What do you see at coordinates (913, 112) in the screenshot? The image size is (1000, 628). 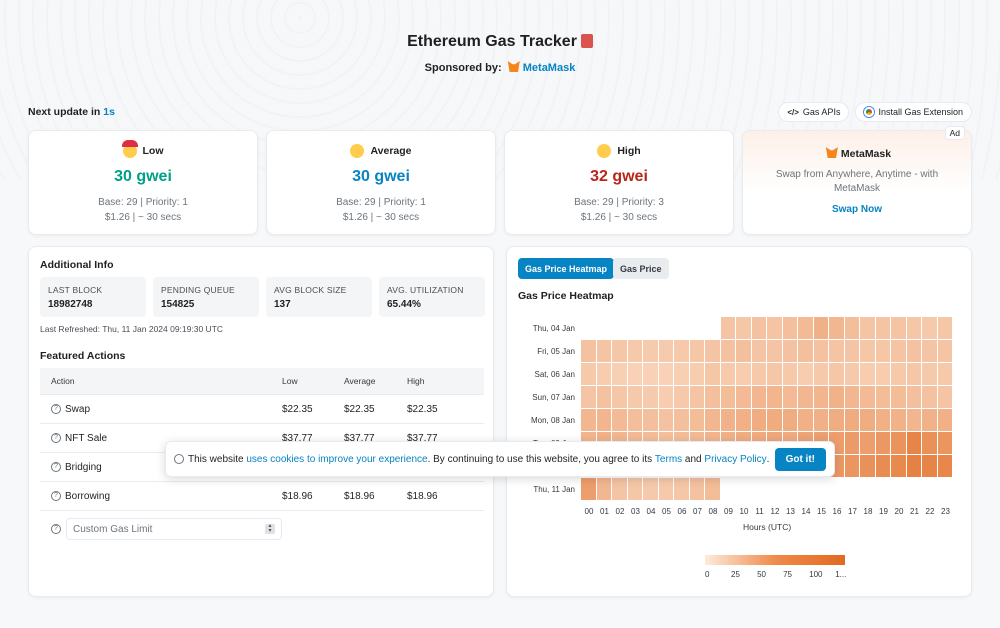 I see `install-extension-button: Install Gas Extension` at bounding box center [913, 112].